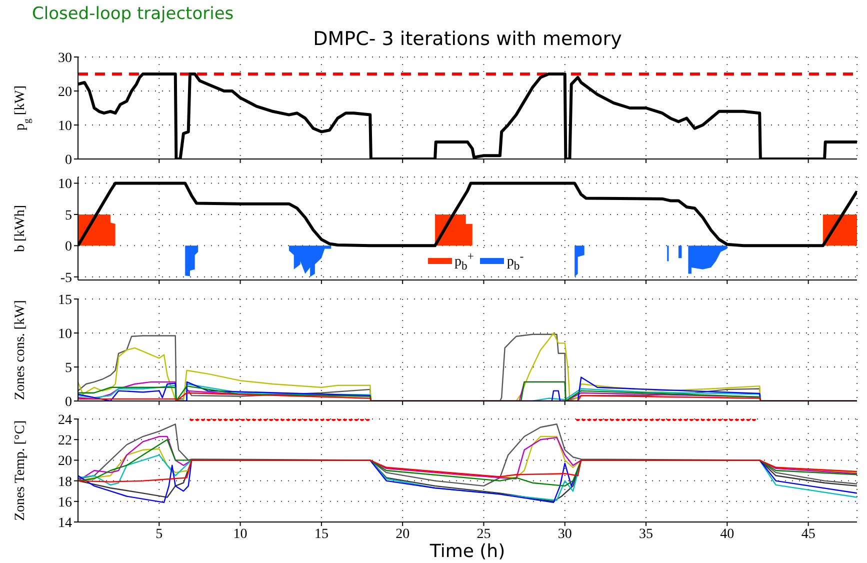 This screenshot has height=563, width=867. What do you see at coordinates (65, 502) in the screenshot?
I see `y-tick-label: 16` at bounding box center [65, 502].